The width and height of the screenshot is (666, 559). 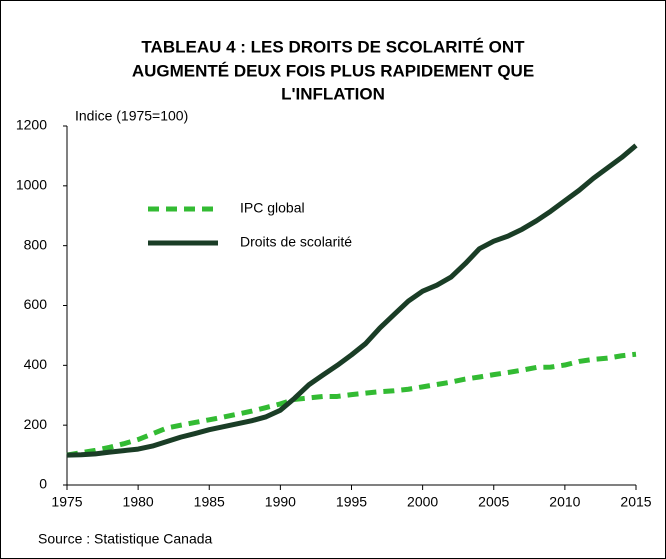 What do you see at coordinates (43, 484) in the screenshot?
I see `y-tick-label: 0` at bounding box center [43, 484].